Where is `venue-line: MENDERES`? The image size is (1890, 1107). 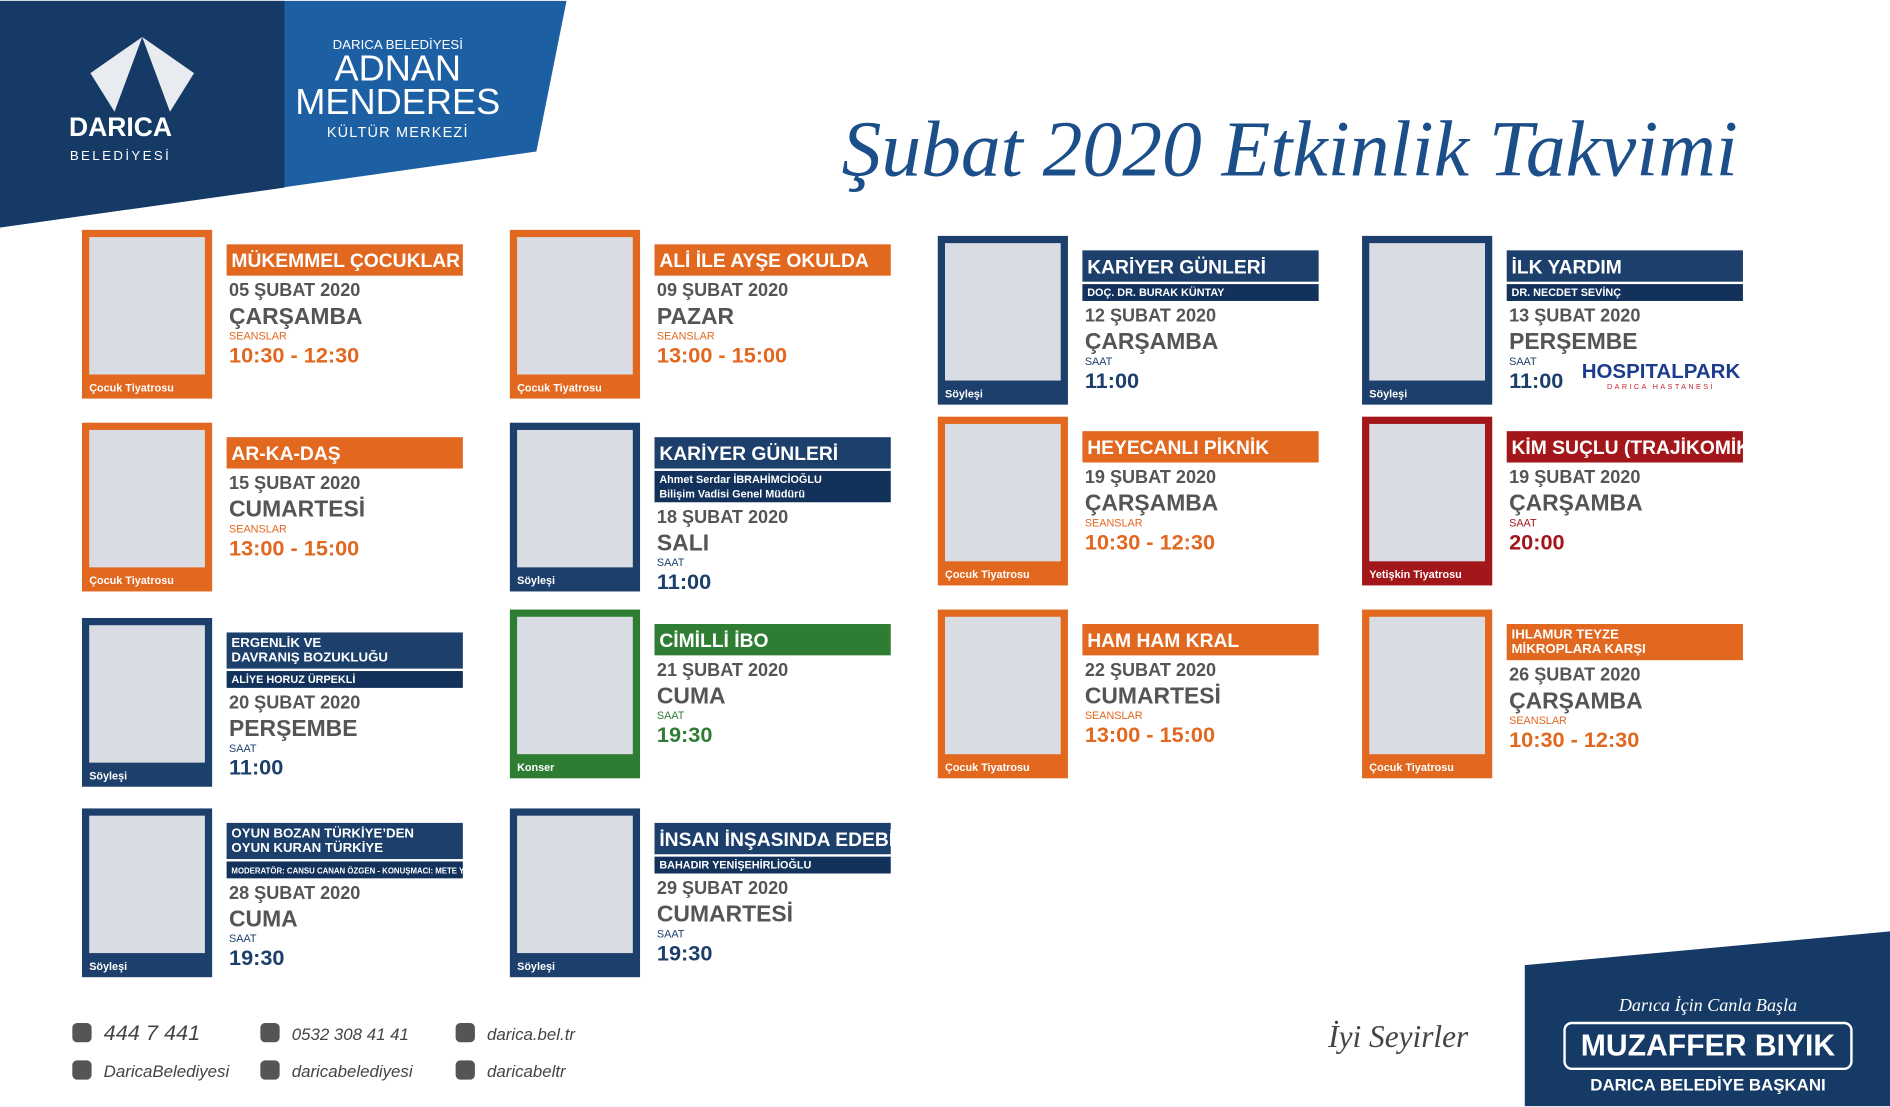 venue-line: MENDERES is located at coordinates (397, 101).